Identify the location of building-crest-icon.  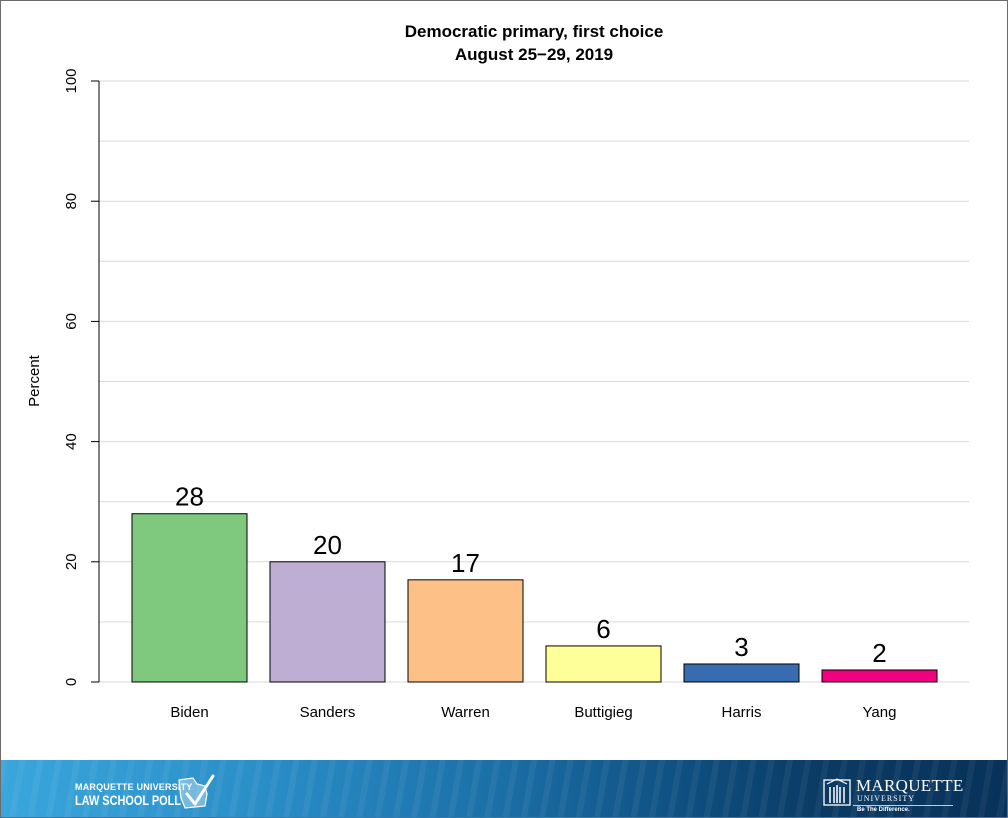
(837, 792).